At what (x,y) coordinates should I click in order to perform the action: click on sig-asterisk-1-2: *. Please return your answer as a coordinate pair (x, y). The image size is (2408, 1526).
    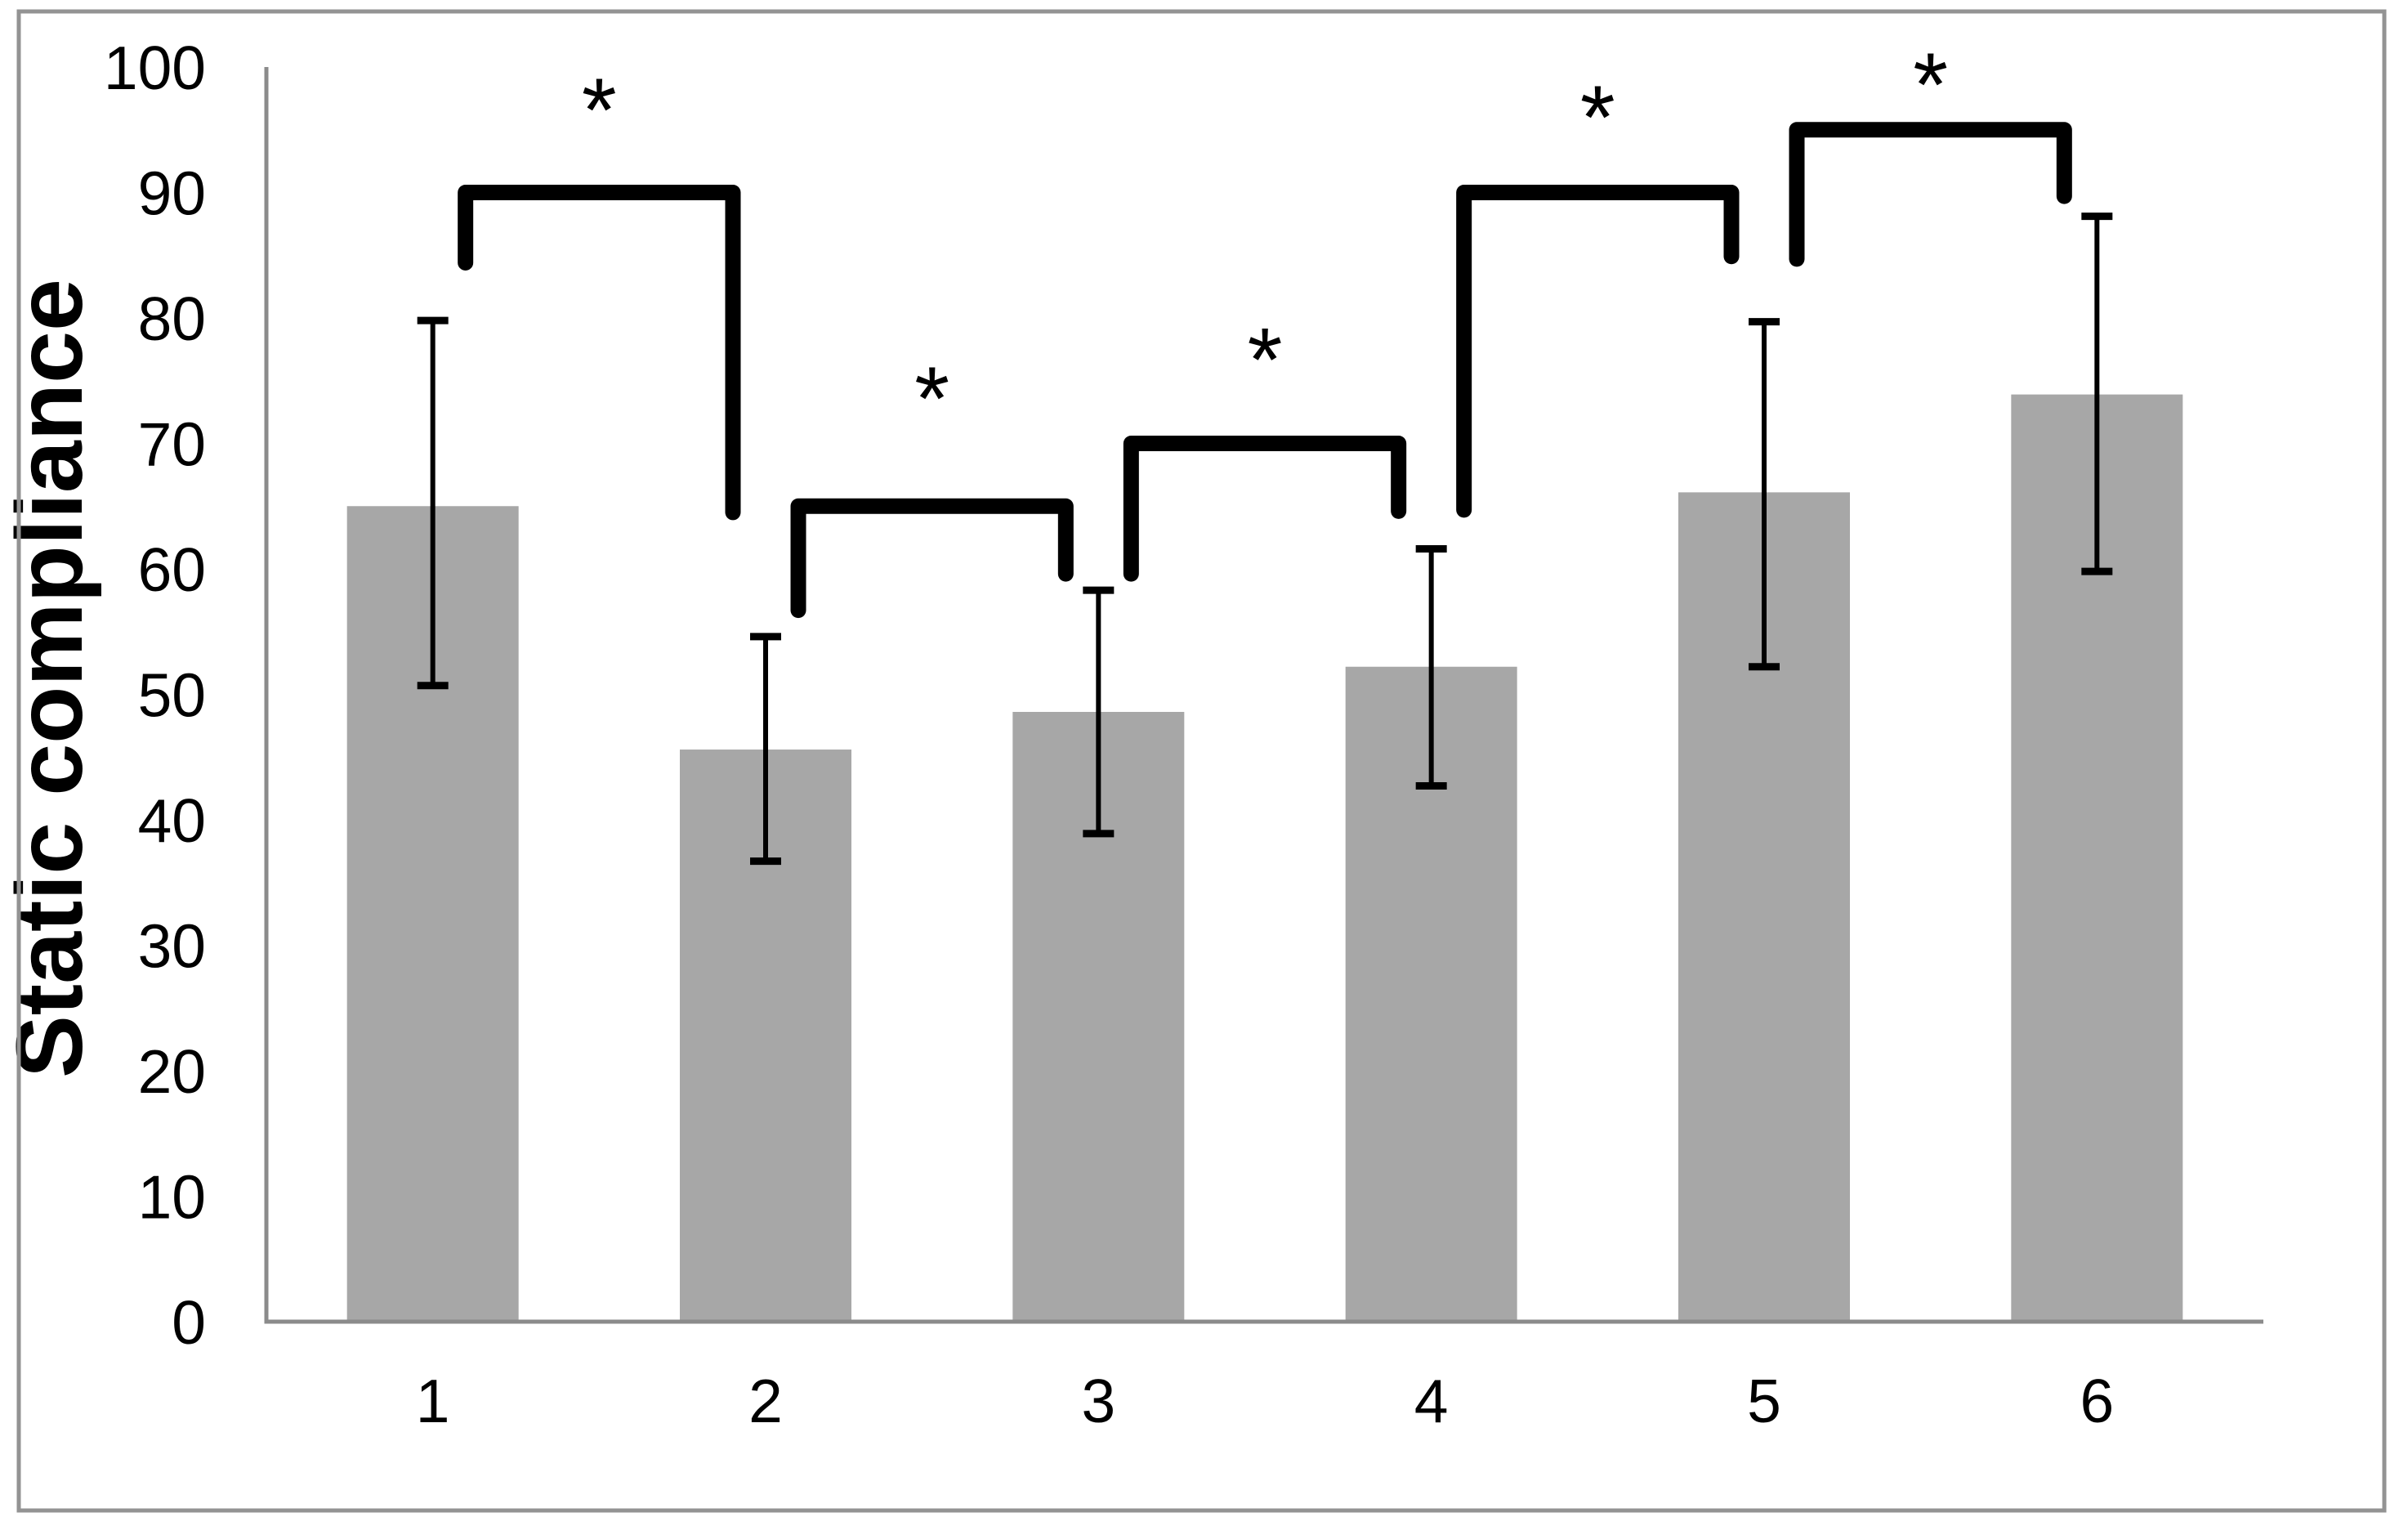
    Looking at the image, I should click on (599, 110).